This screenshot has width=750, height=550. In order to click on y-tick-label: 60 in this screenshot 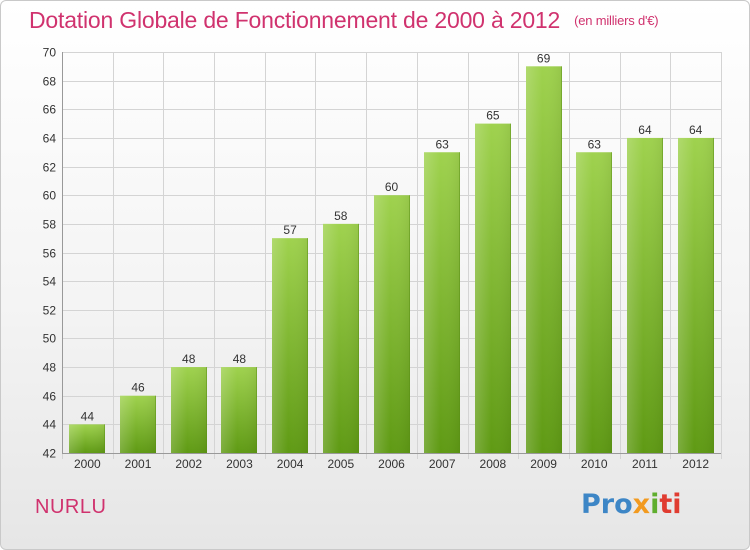, I will do `click(50, 196)`.